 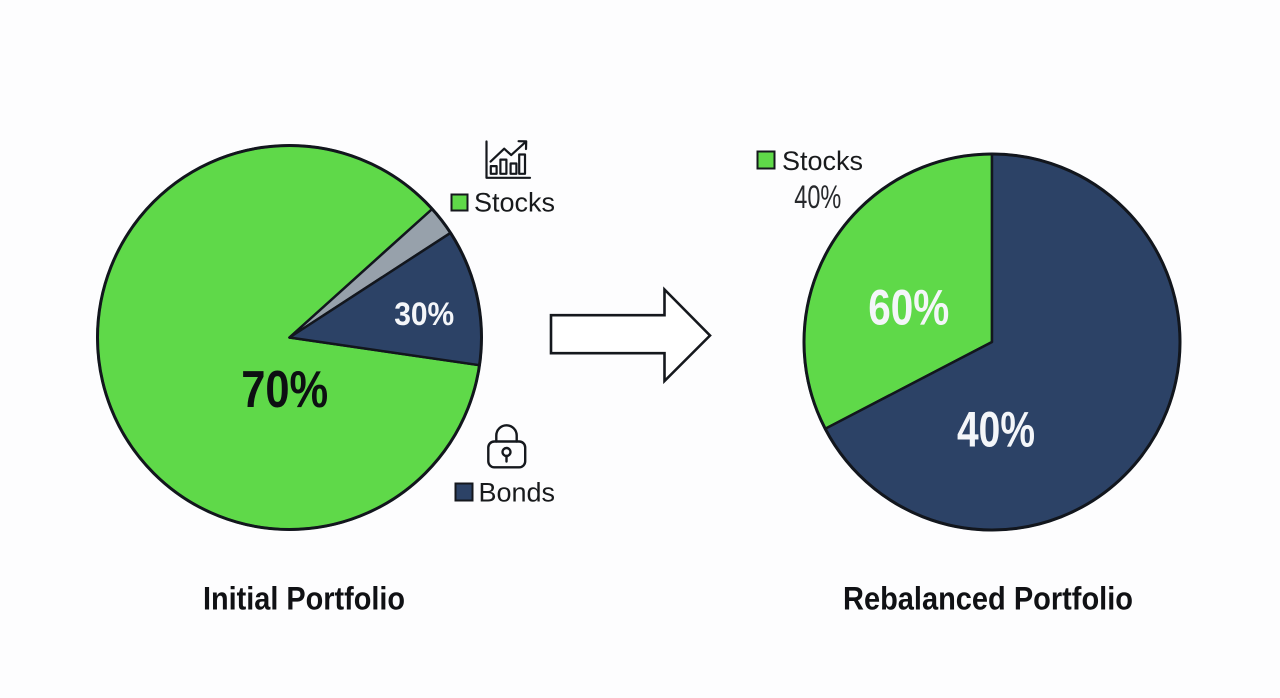 What do you see at coordinates (284, 390) in the screenshot?
I see `svg-text: 70%` at bounding box center [284, 390].